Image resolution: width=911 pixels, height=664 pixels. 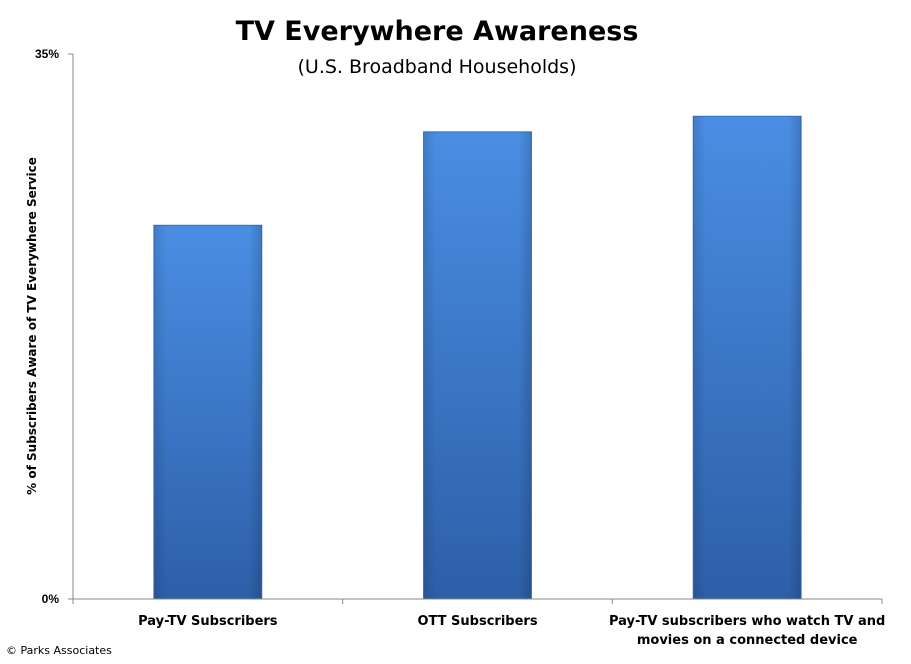 What do you see at coordinates (208, 621) in the screenshot?
I see `x-tick-label-1: Pay-TV Subscribers` at bounding box center [208, 621].